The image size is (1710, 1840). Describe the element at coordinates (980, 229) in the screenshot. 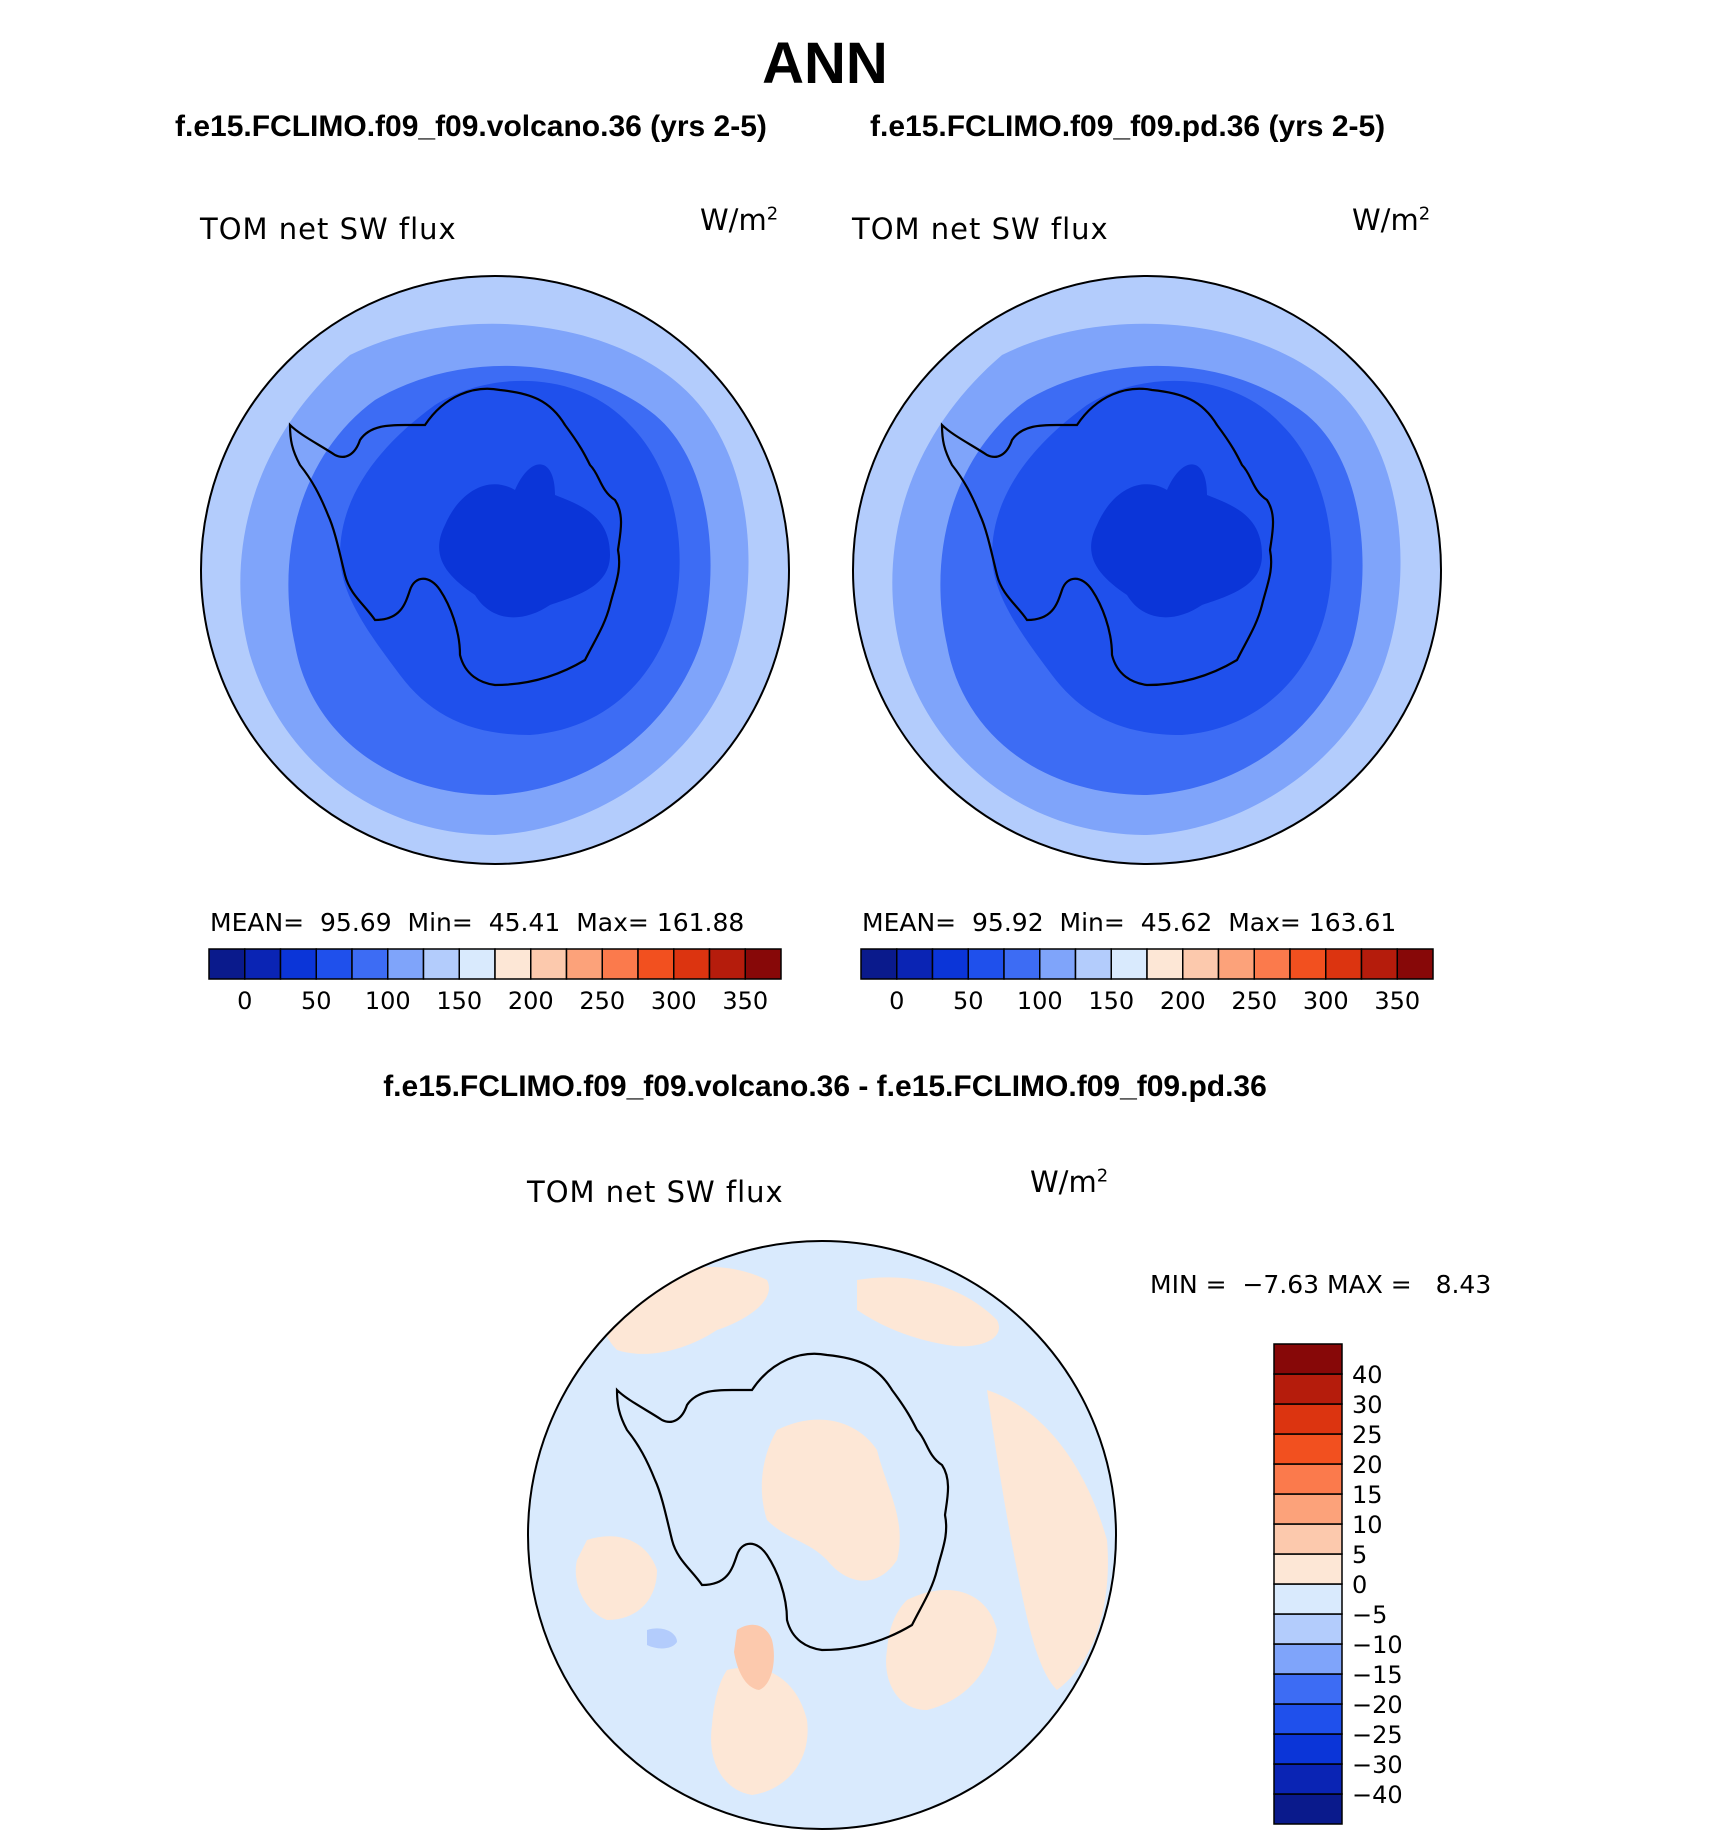

I see `panel-2-field-label: TOM net SW flux` at that location.